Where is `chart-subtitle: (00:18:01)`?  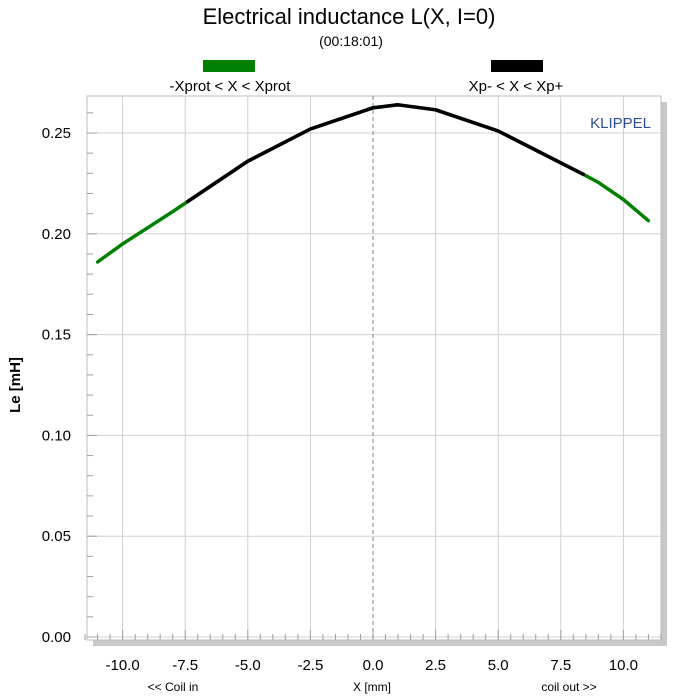 chart-subtitle: (00:18:01) is located at coordinates (351, 41).